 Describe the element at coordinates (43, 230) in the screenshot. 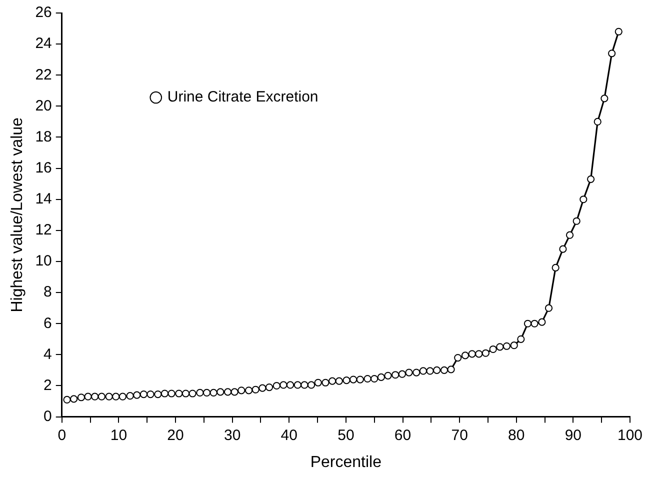

I see `y-tick-label: 12` at that location.